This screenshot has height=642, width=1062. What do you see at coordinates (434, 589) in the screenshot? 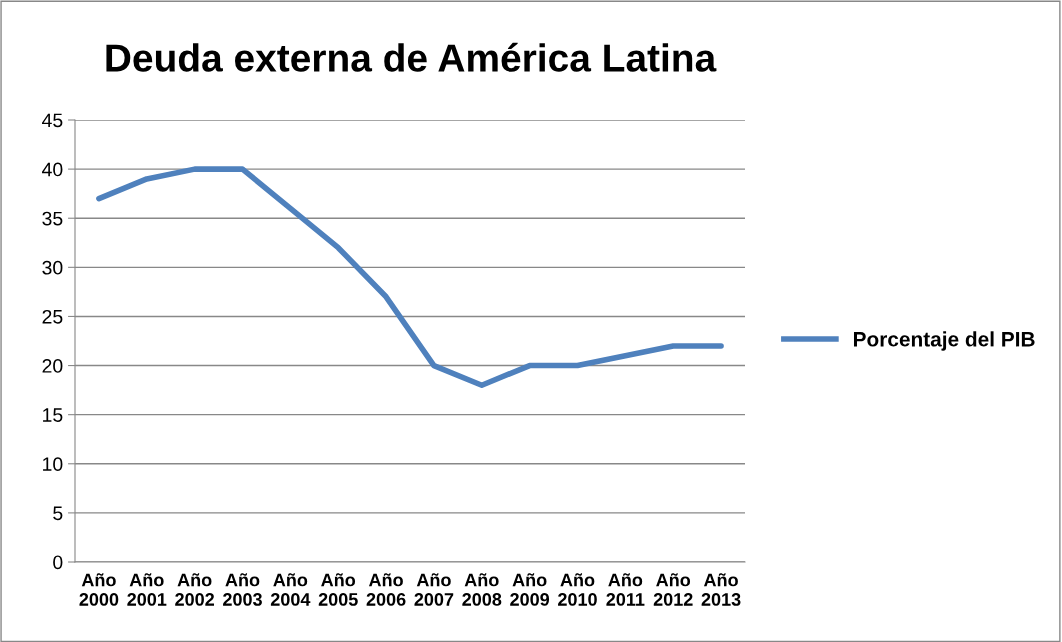
I see `x-tick-label: Año 2007` at bounding box center [434, 589].